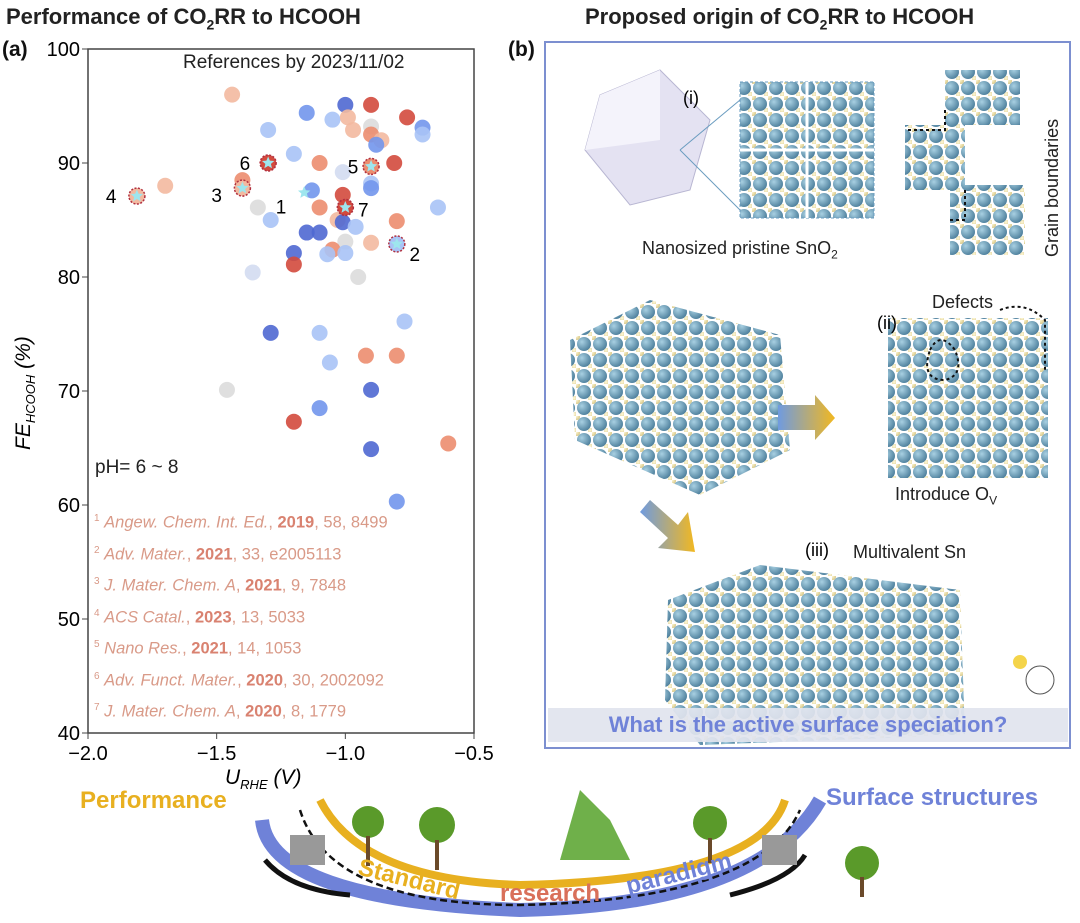 This screenshot has width=1080, height=923. I want to click on x-label-unit: (V), so click(284, 777).